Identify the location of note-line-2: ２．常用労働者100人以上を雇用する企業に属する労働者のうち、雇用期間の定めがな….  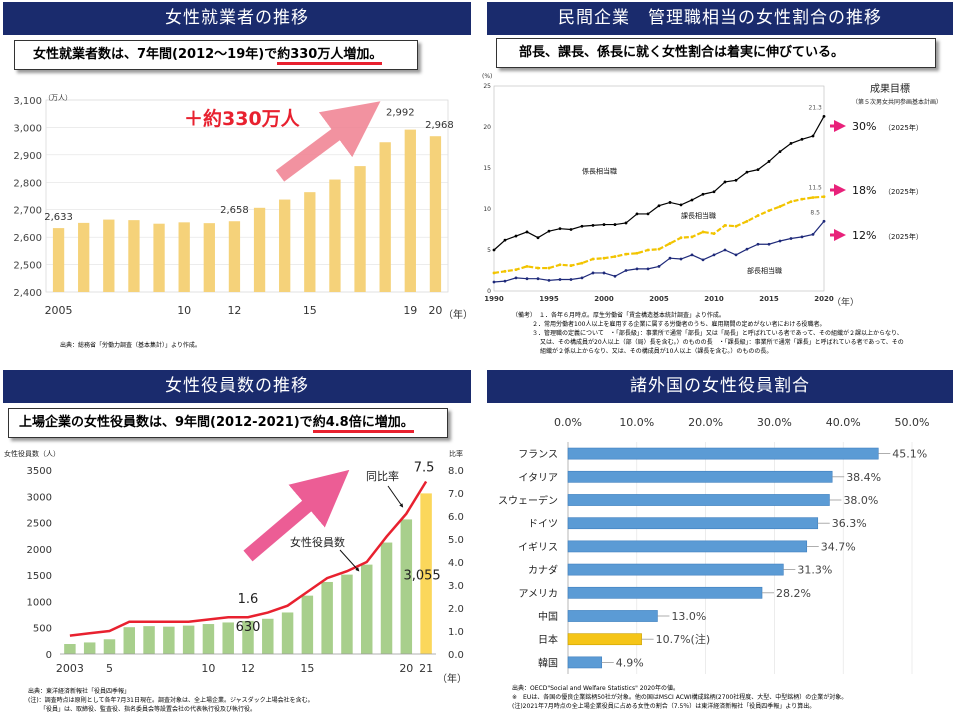
(679, 324).